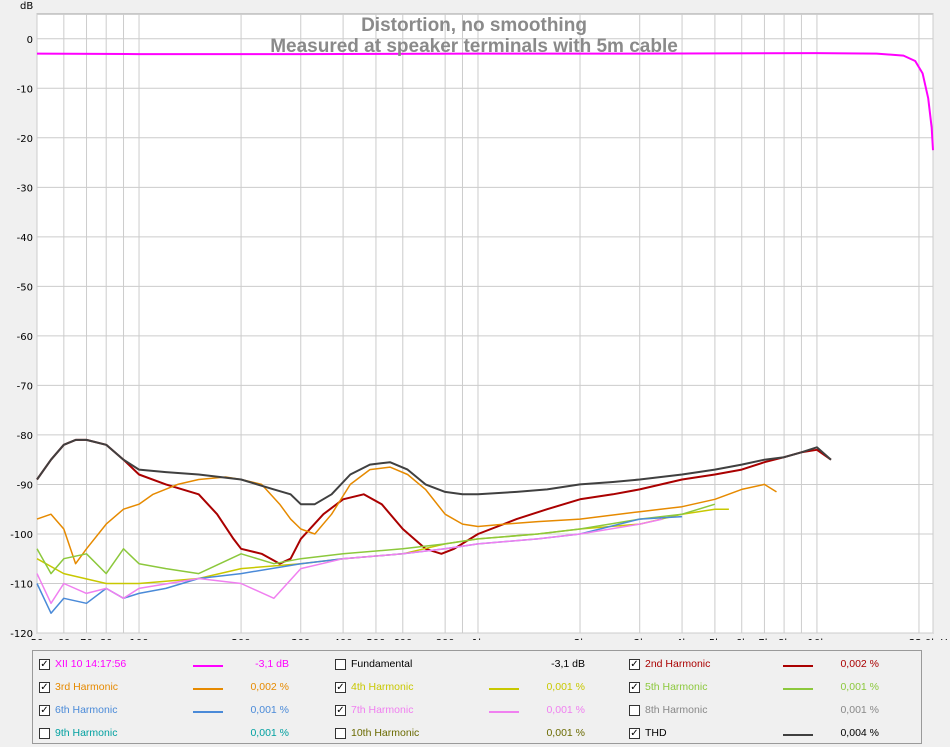 This screenshot has width=950, height=747. What do you see at coordinates (87, 687) in the screenshot?
I see `legend-label: 3rd Harmonic` at bounding box center [87, 687].